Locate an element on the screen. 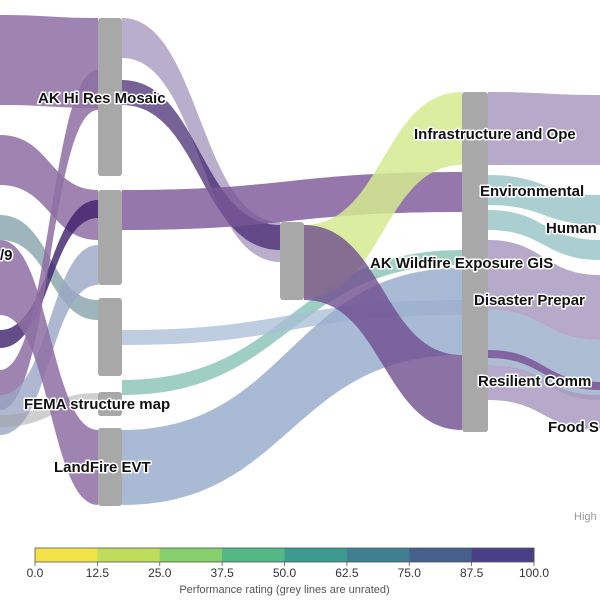 Image resolution: width=600 pixels, height=600 pixels. colorbar-tick-label: 25.0 is located at coordinates (160, 573).